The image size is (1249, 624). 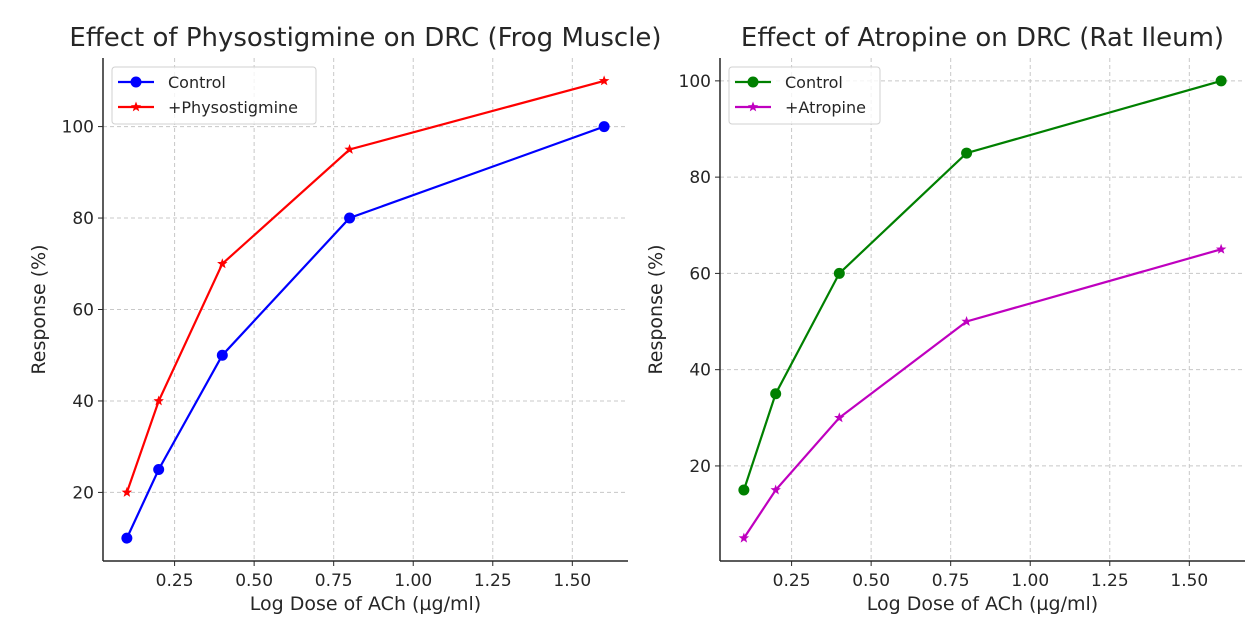 What do you see at coordinates (233, 107) in the screenshot?
I see `legend-label: +Physostigmine` at bounding box center [233, 107].